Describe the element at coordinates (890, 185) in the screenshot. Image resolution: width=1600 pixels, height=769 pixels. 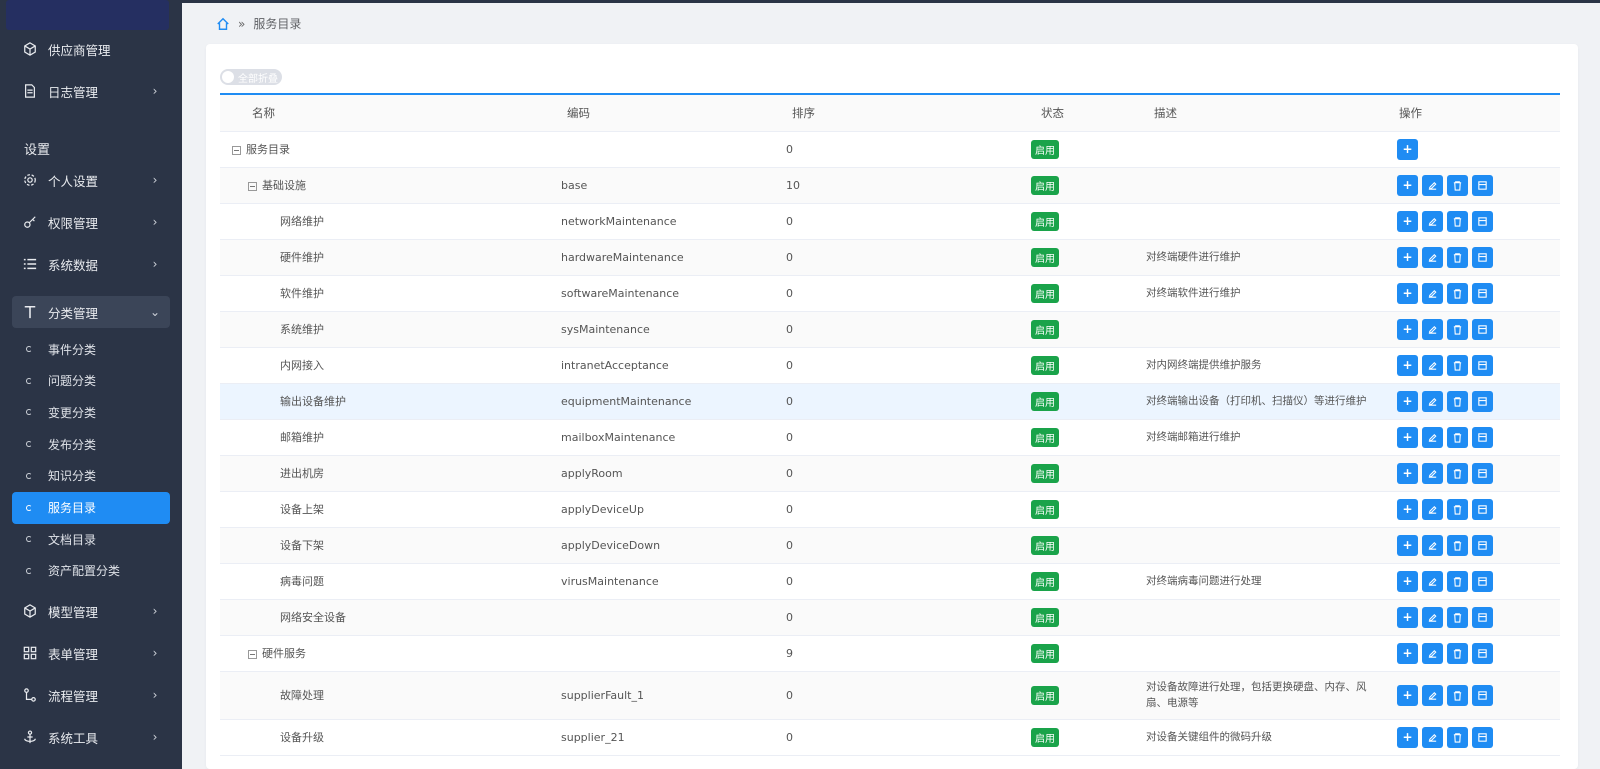
I see `table-row: 基础设施 base 10 启用 +` at that location.